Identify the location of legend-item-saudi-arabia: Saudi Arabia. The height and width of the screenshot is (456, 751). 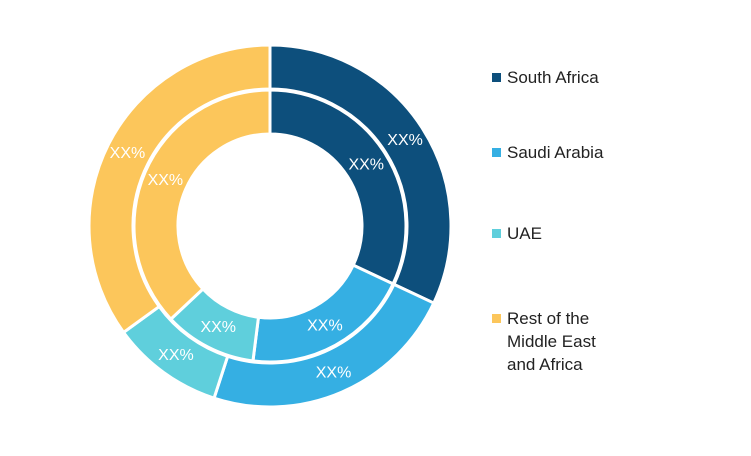
(617, 152).